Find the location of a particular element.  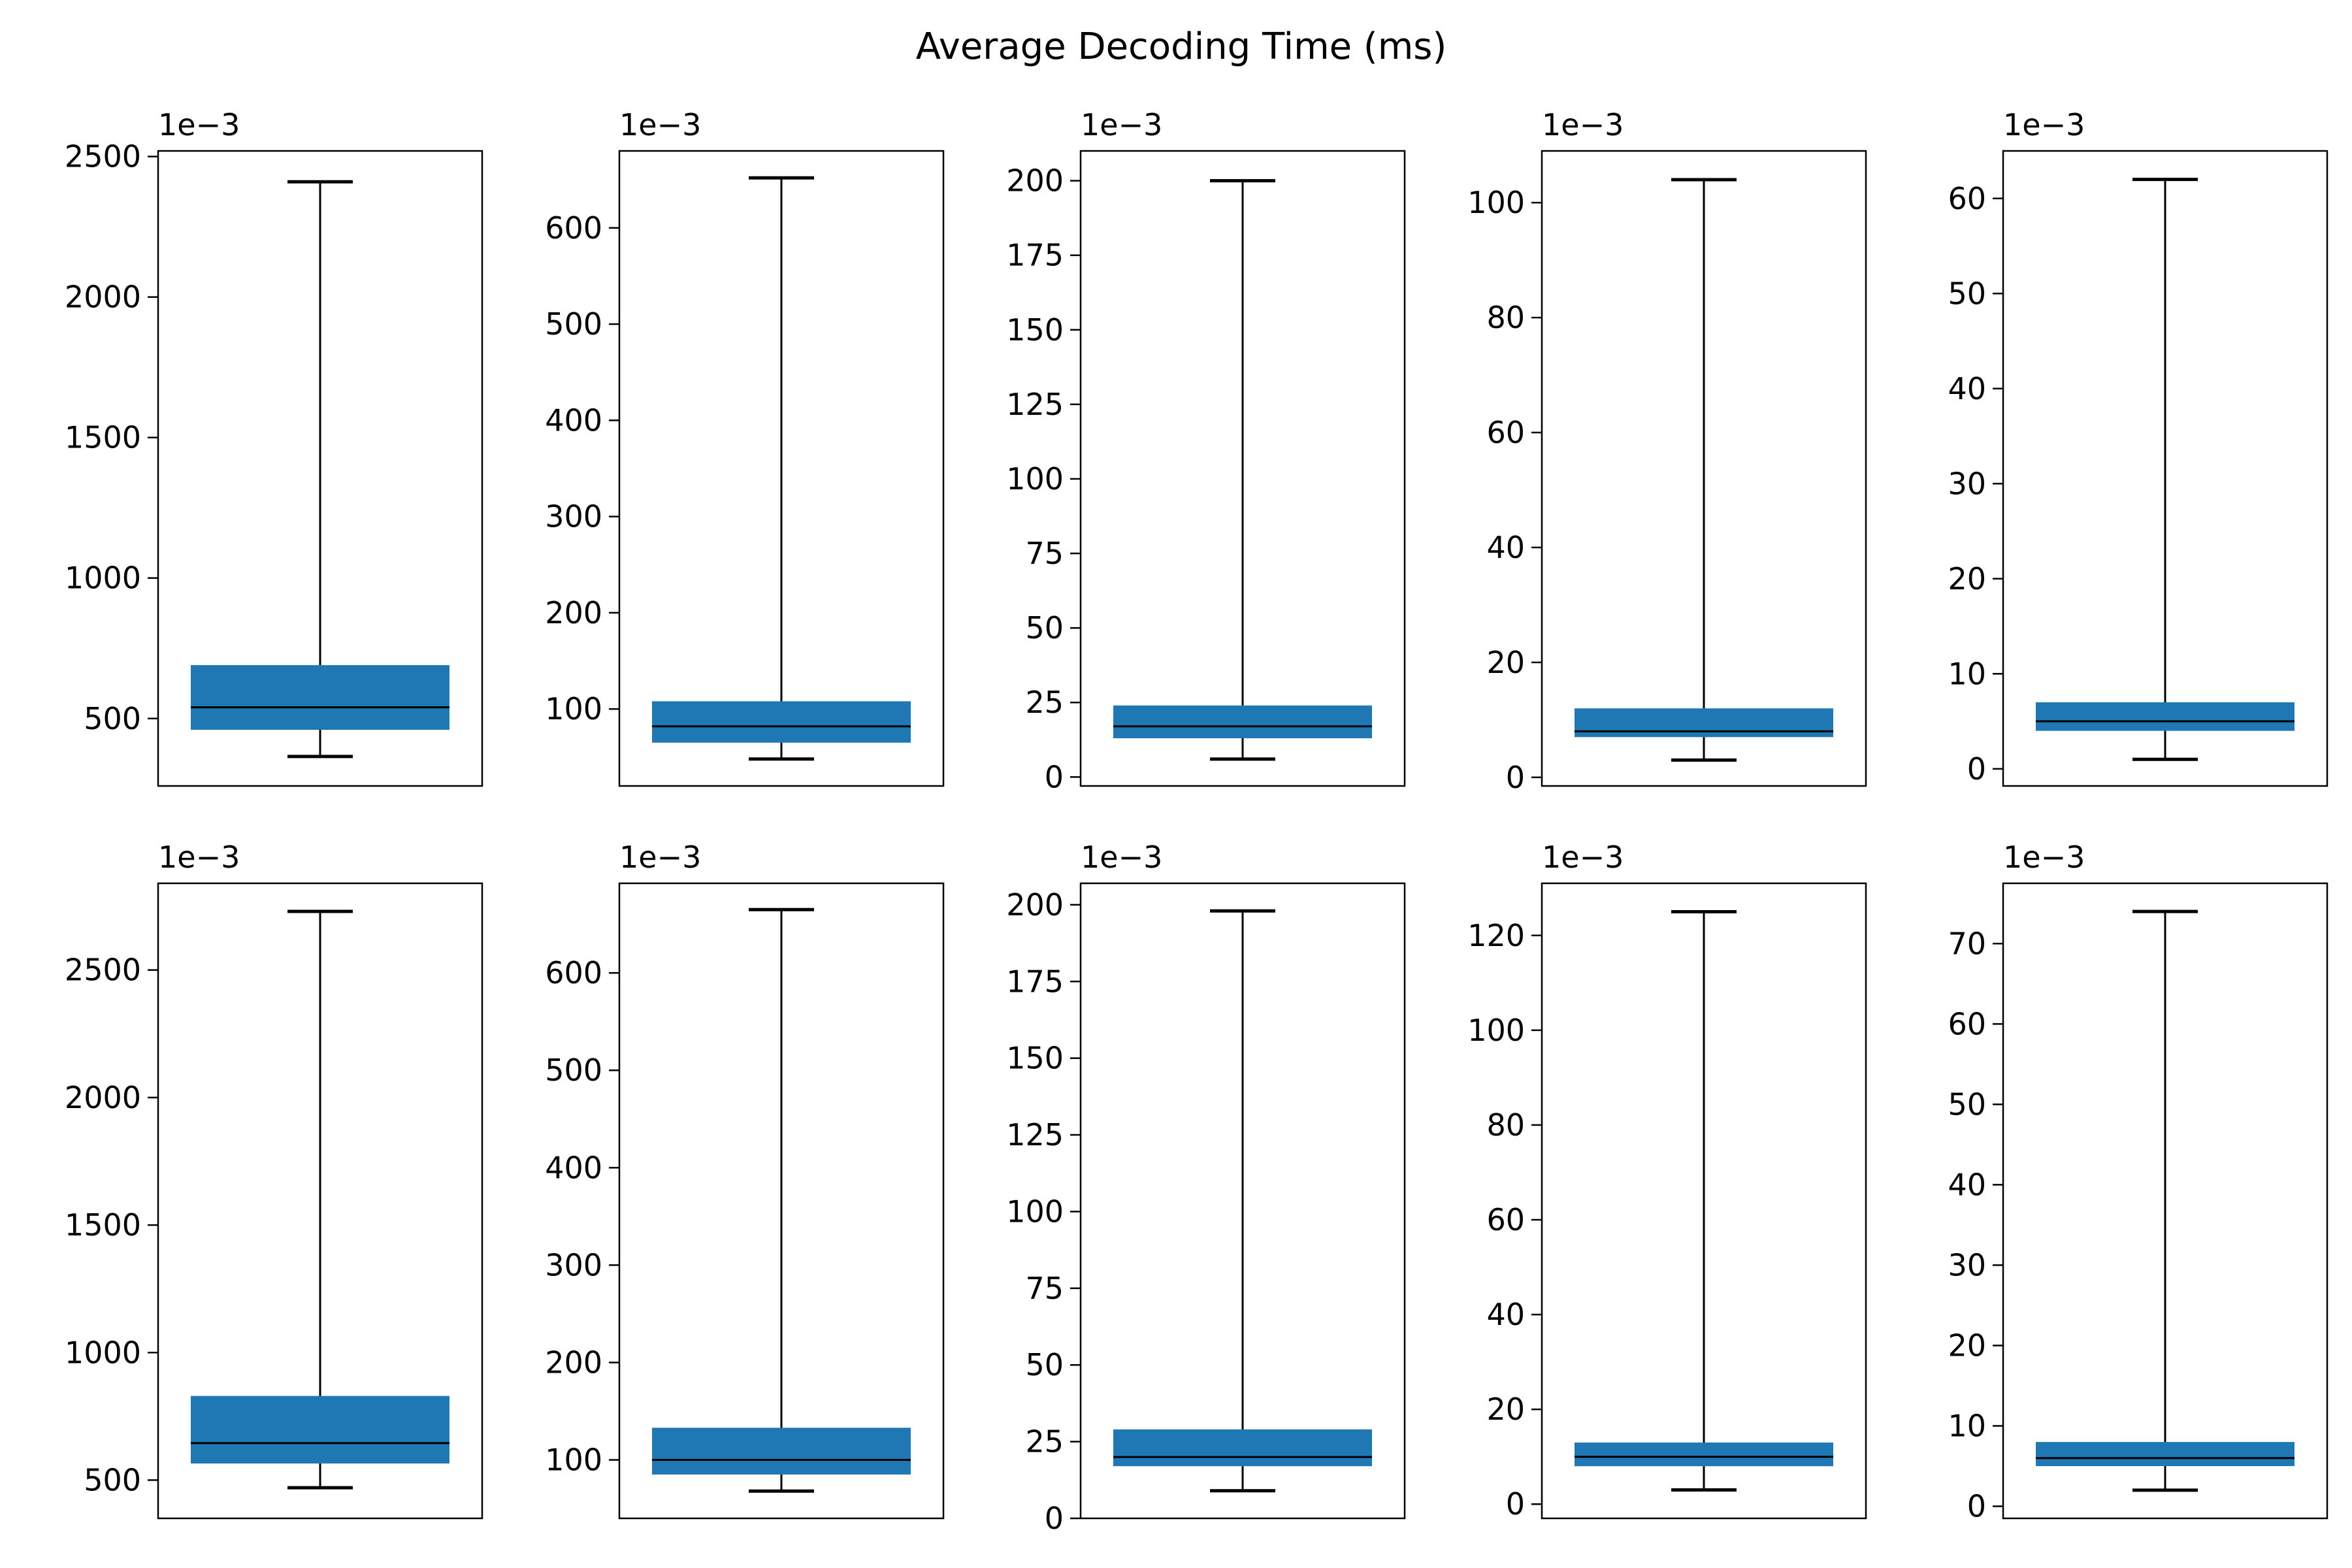

subplot-1-1: 500 1000 1500 2000 2500 1e−3 is located at coordinates (274, 447).